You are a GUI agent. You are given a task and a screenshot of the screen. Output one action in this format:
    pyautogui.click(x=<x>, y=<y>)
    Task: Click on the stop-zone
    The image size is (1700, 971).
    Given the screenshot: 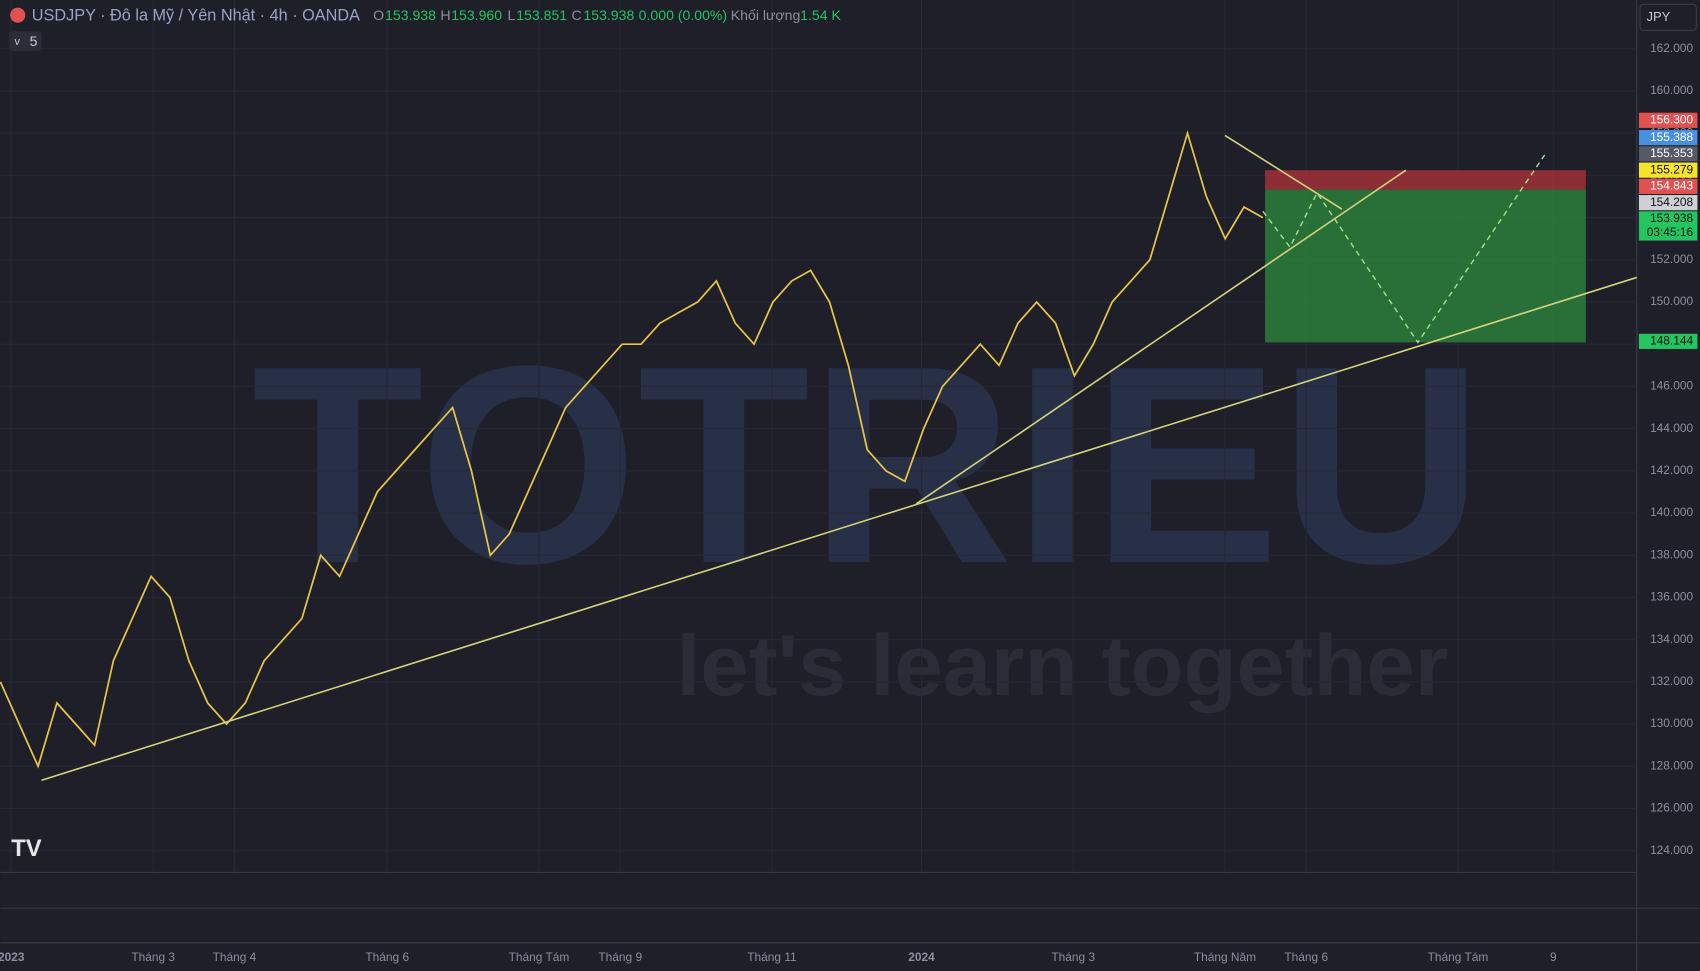 What is the action you would take?
    pyautogui.click(x=1425, y=180)
    